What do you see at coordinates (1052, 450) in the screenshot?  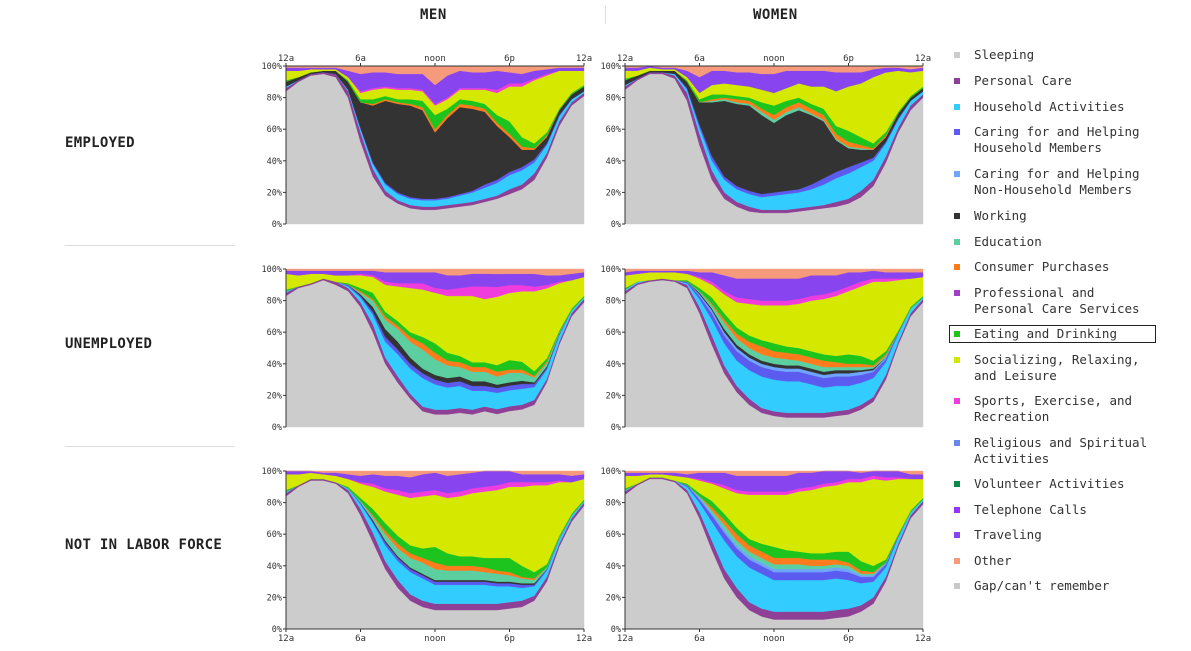 I see `legend-item-religious-and-spiritual-activities: Religious and Spiritual Activities` at bounding box center [1052, 450].